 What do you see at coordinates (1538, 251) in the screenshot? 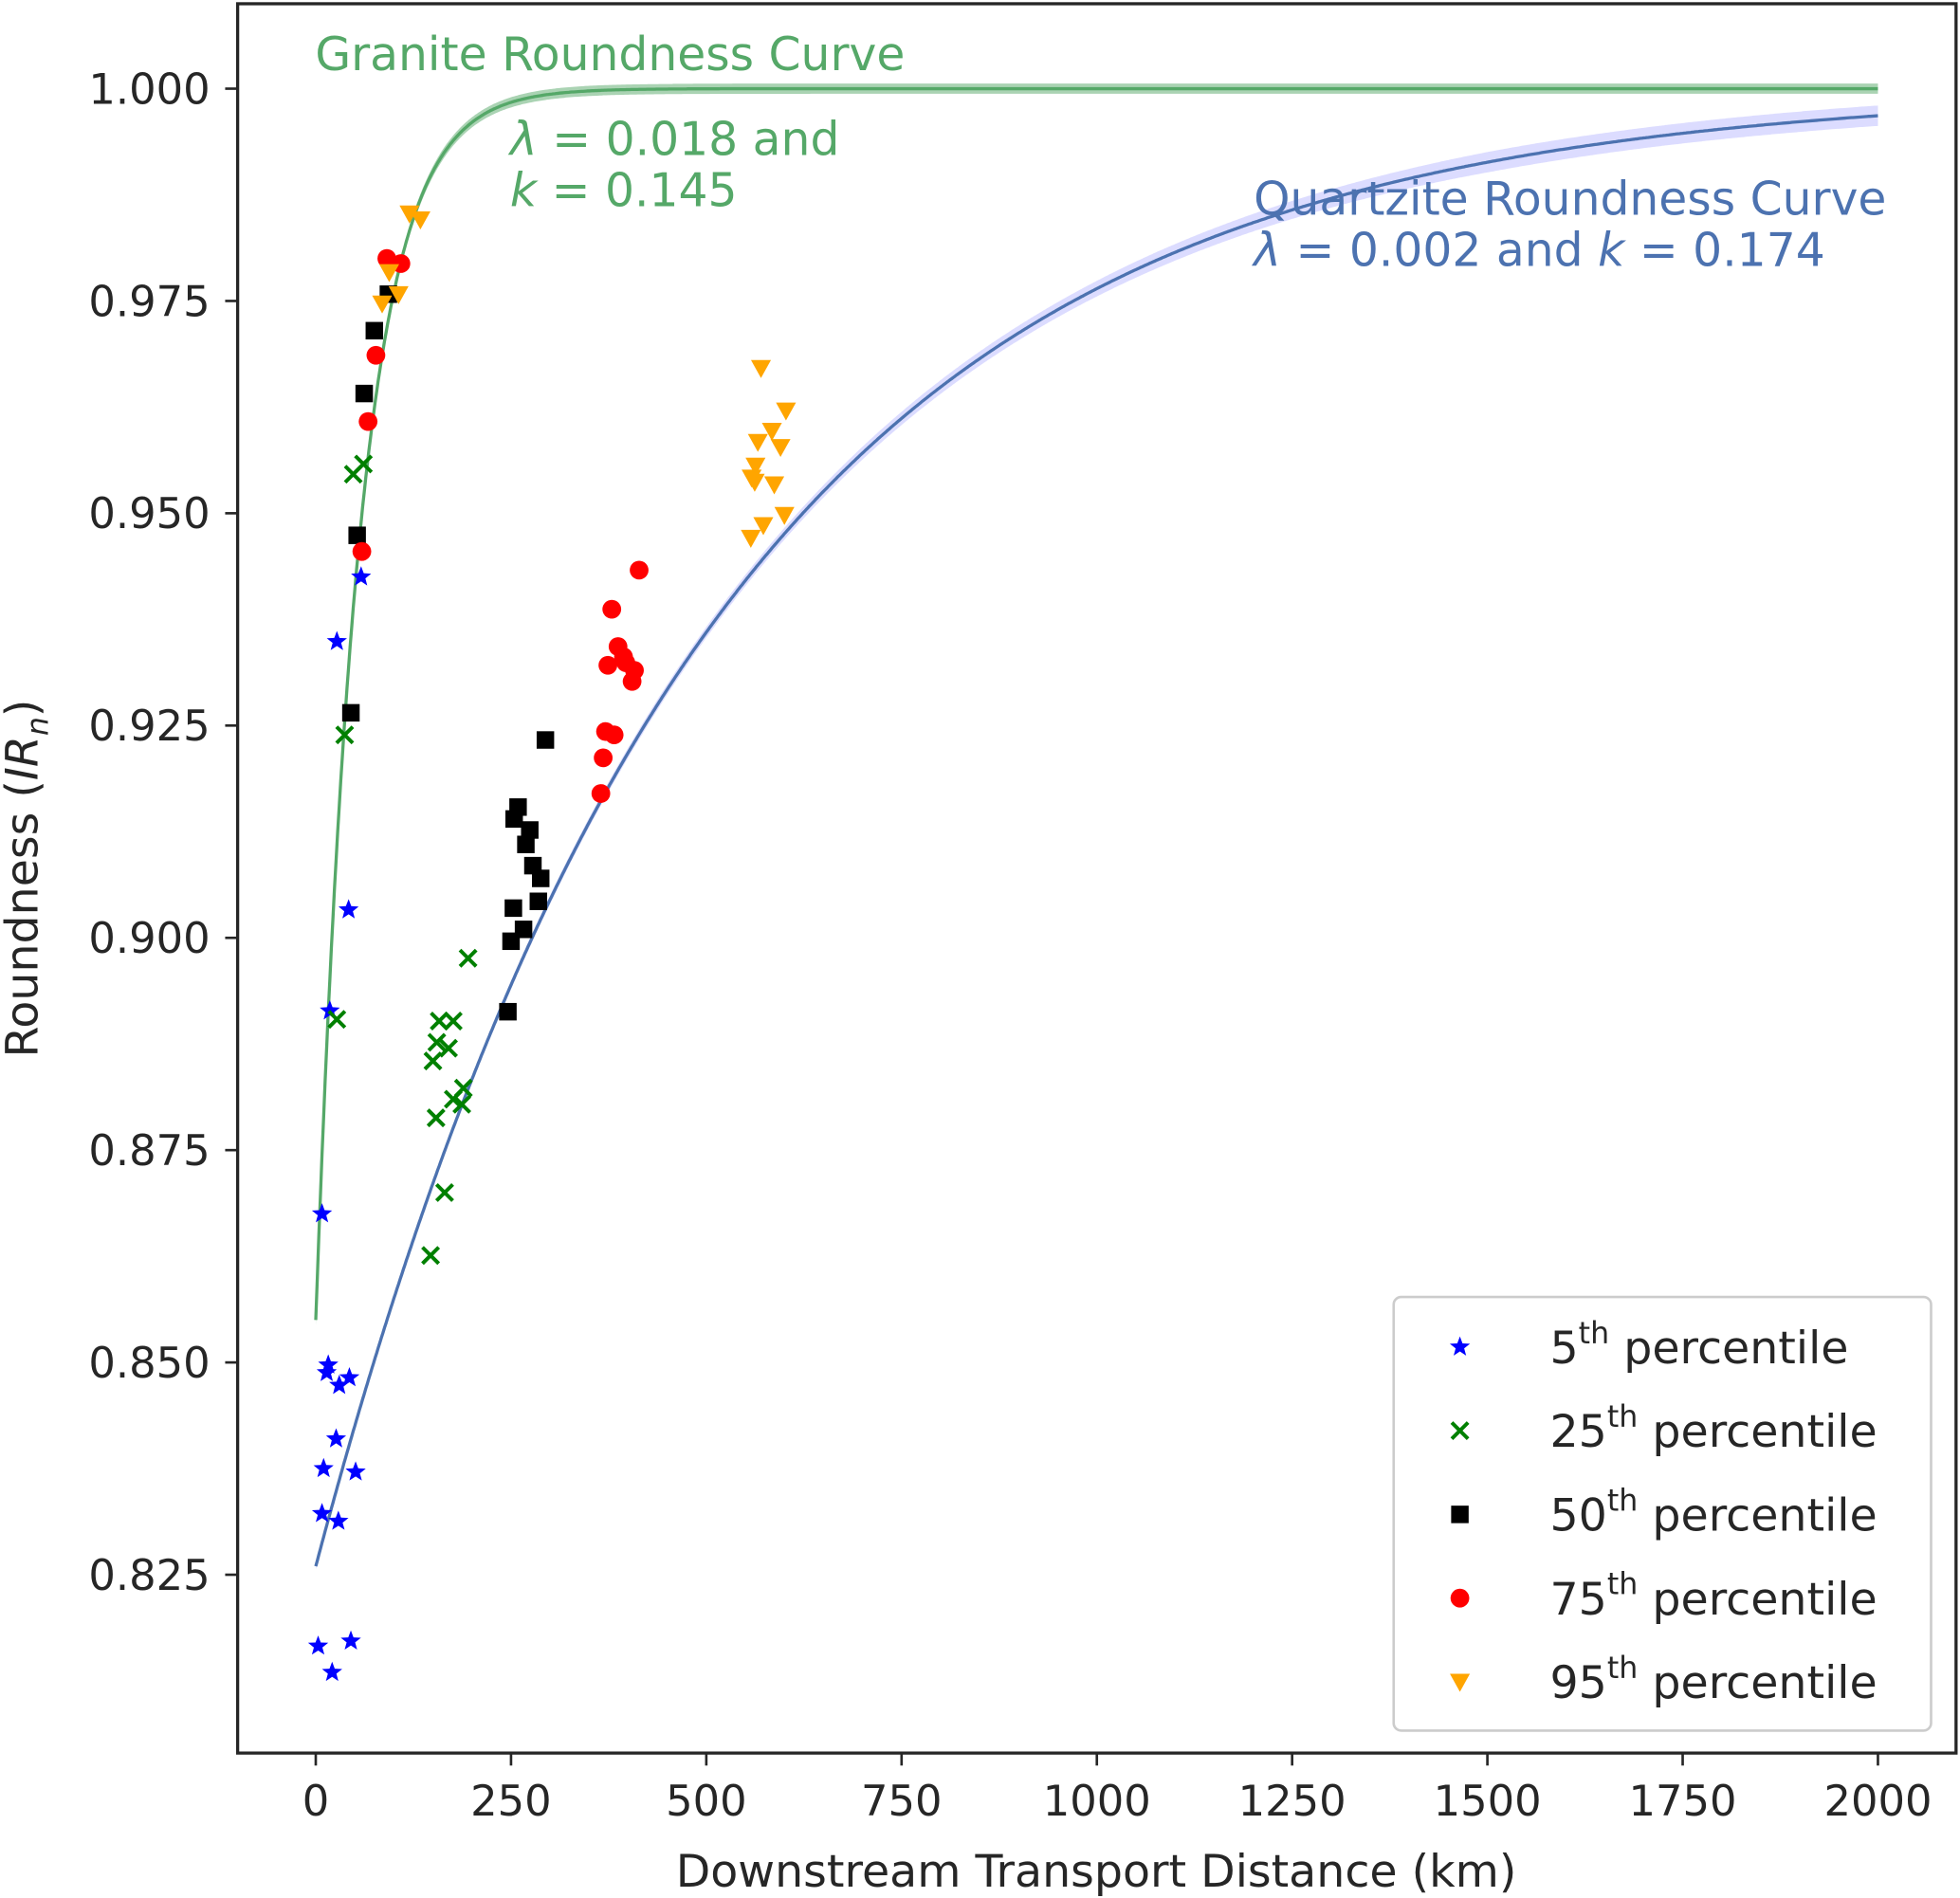
I see `svg-text: λ = 0.002 and k = 0.174` at bounding box center [1538, 251].